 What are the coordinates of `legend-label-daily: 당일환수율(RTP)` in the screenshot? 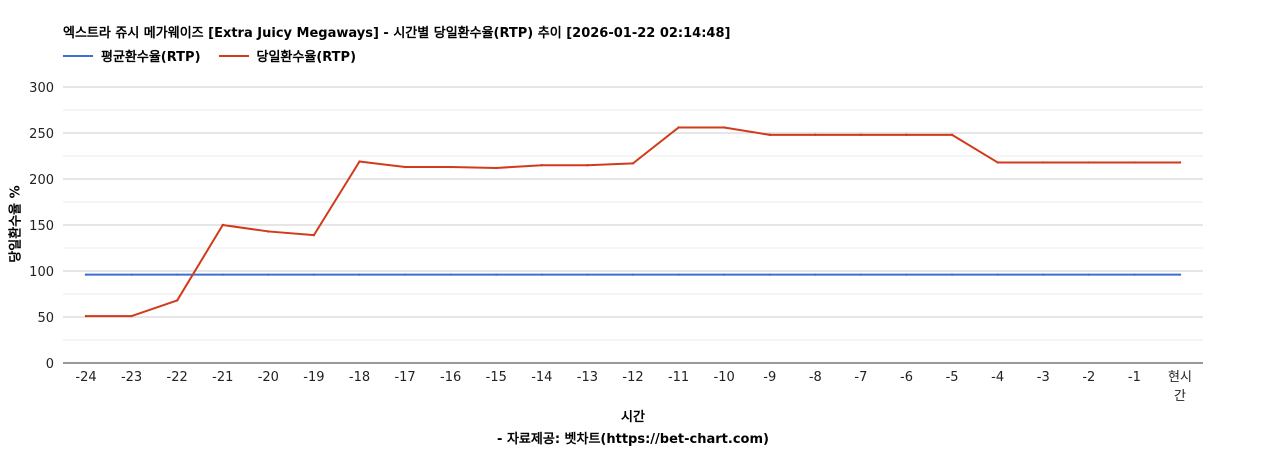 It's located at (306, 57).